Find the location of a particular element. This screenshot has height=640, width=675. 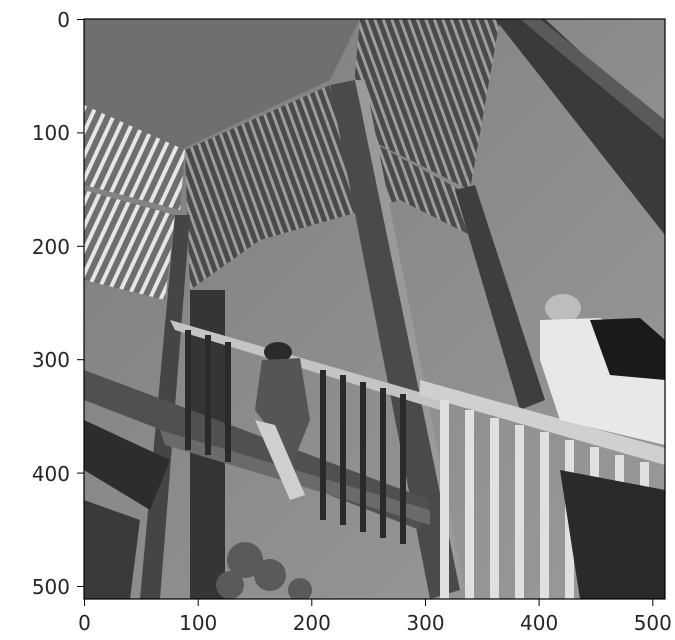

y-tick-label: 300 is located at coordinates (51, 360).